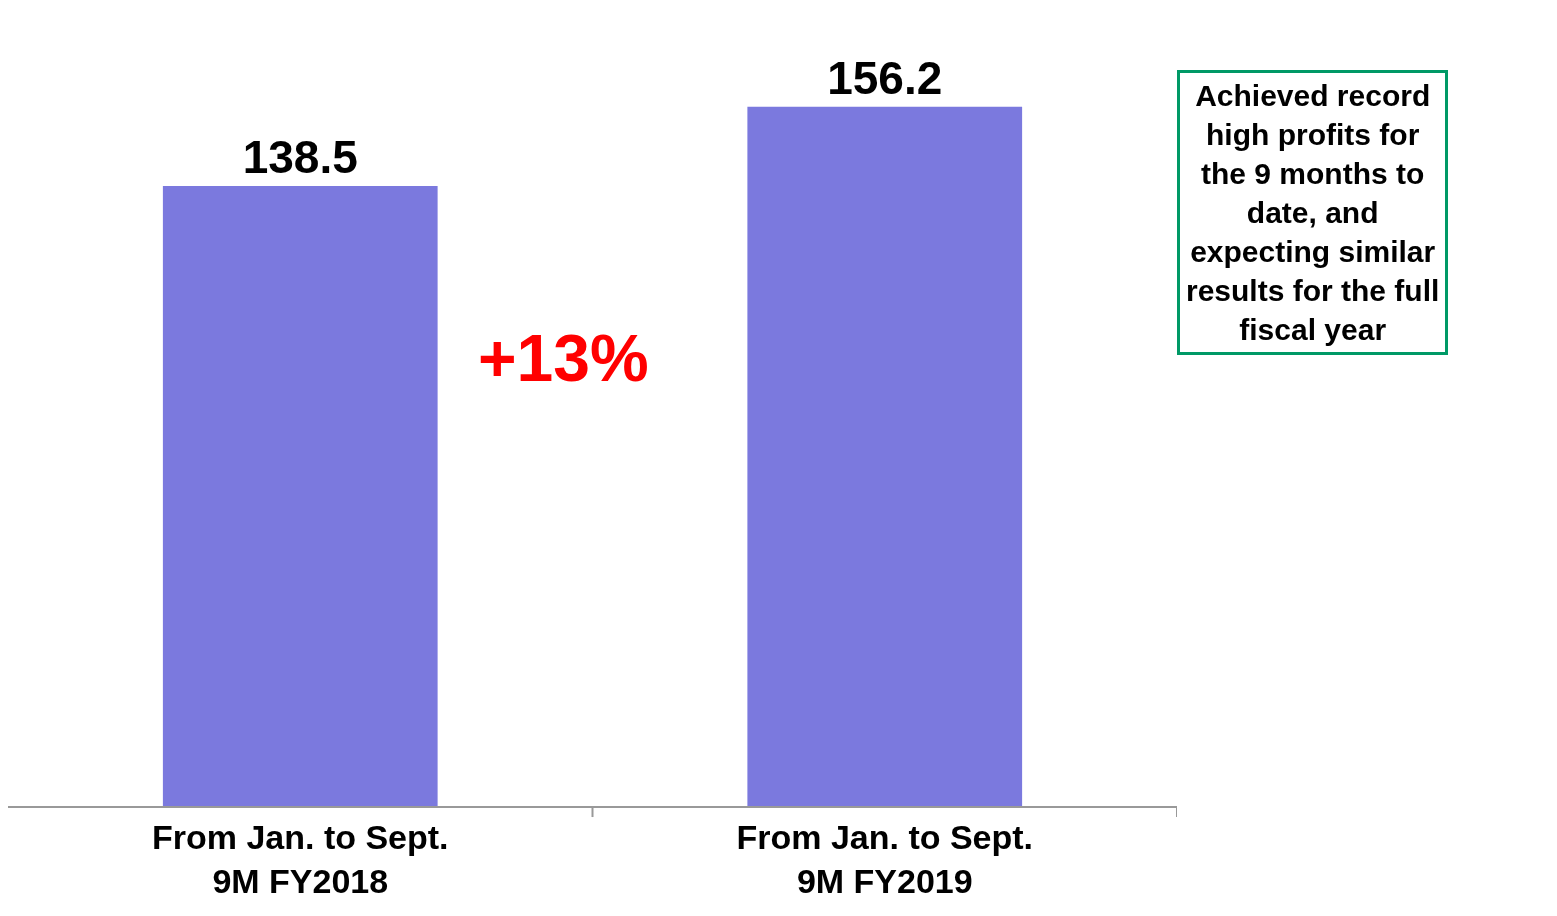 The width and height of the screenshot is (1557, 916). What do you see at coordinates (885, 858) in the screenshot?
I see `x-tick-label: From Jan. to Sept. 9M FY2019` at bounding box center [885, 858].